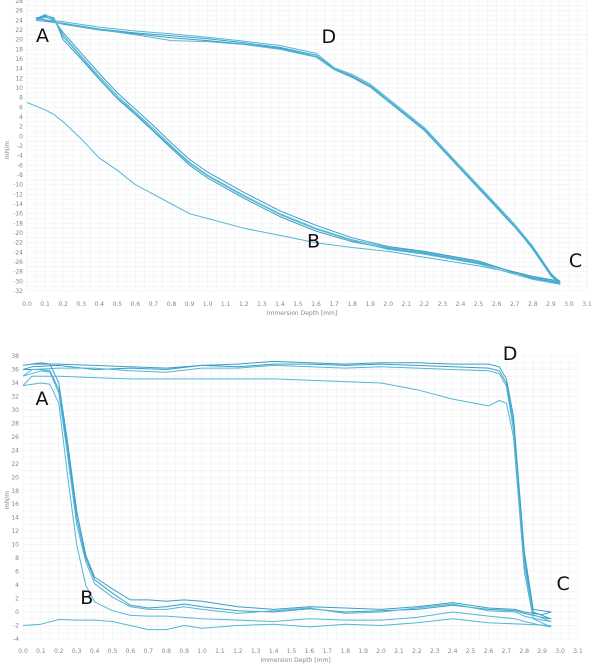  What do you see at coordinates (417, 651) in the screenshot?
I see `x-tick-label: 2.2` at bounding box center [417, 651].